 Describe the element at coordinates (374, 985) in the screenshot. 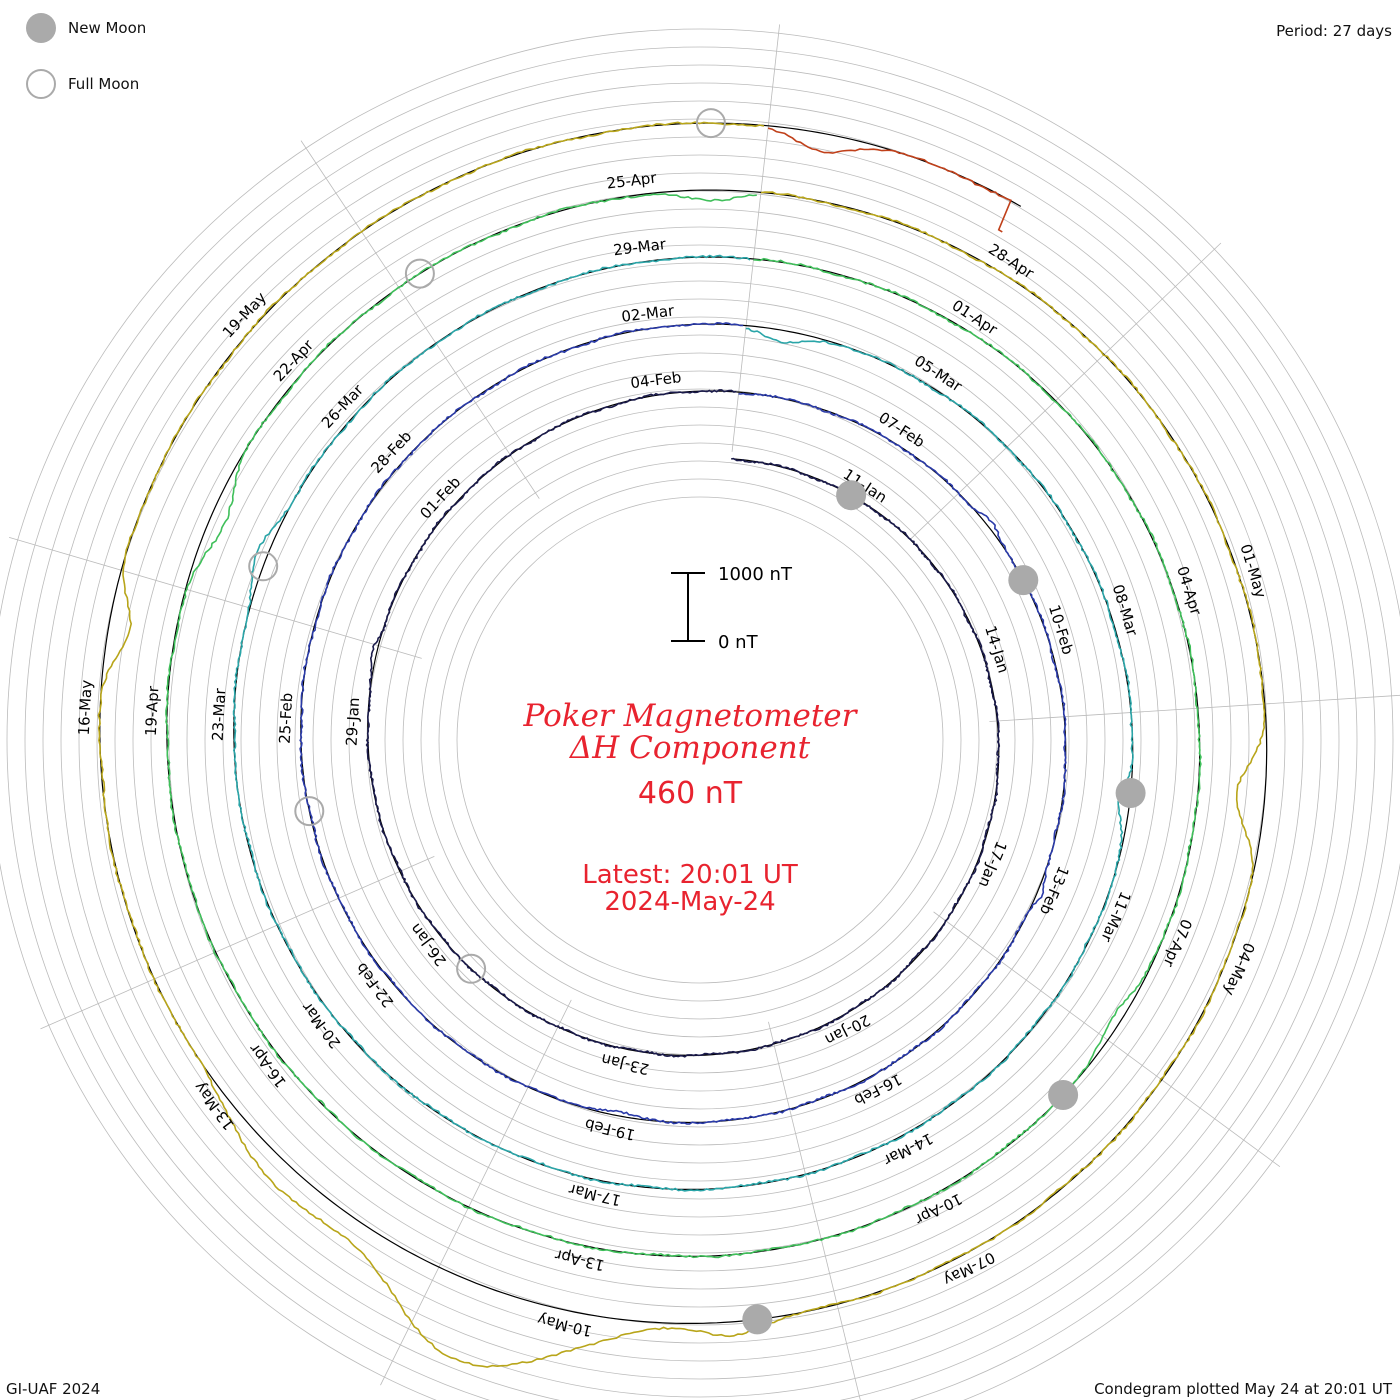

I see `date-label: 22-Feb` at that location.